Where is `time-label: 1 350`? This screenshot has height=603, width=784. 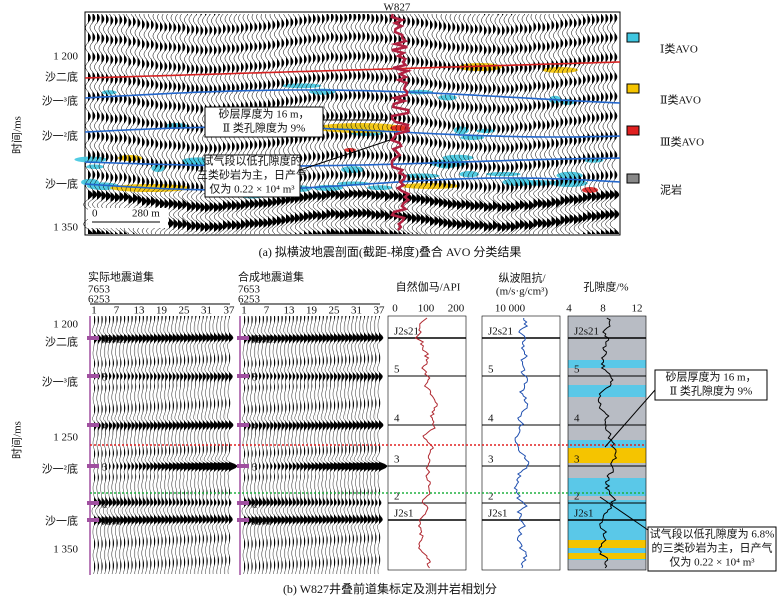
time-label: 1 350 is located at coordinates (65, 228).